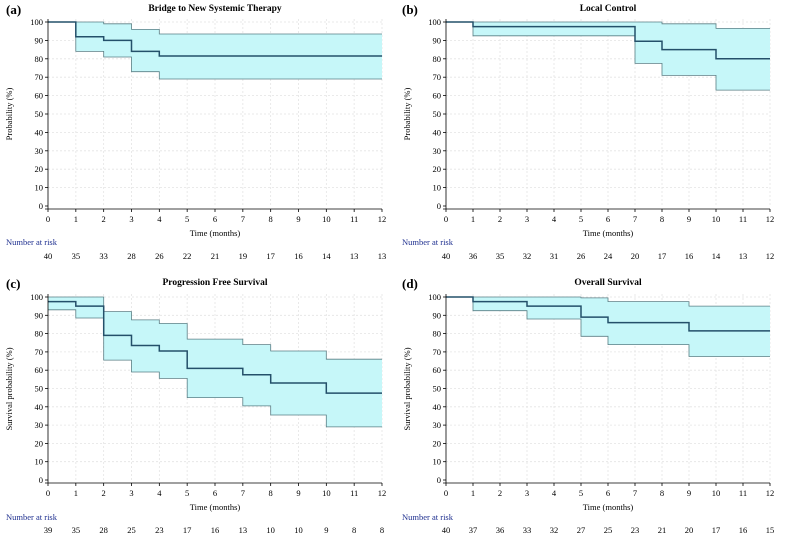 The height and width of the screenshot is (537, 785). Describe the element at coordinates (103, 530) in the screenshot. I see `risk-count: 28` at that location.